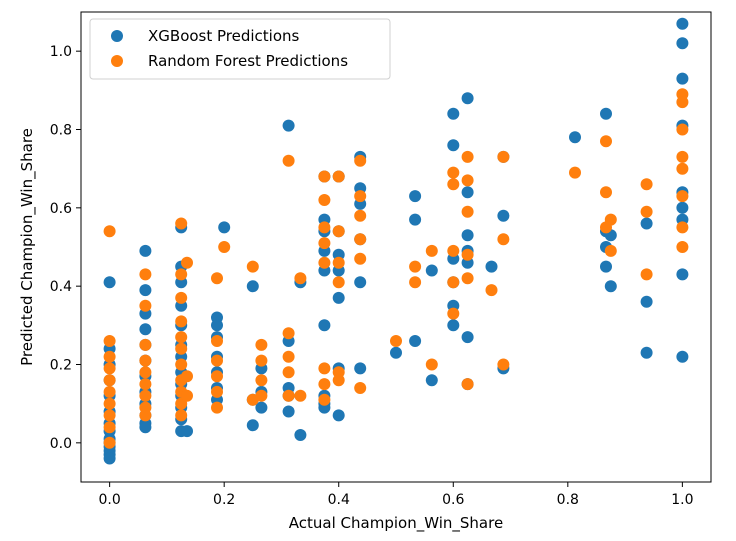  Describe the element at coordinates (65, 248) in the screenshot. I see `y-axis: 0.0 0.2 0.4 0.6 0.8 1.0` at that location.